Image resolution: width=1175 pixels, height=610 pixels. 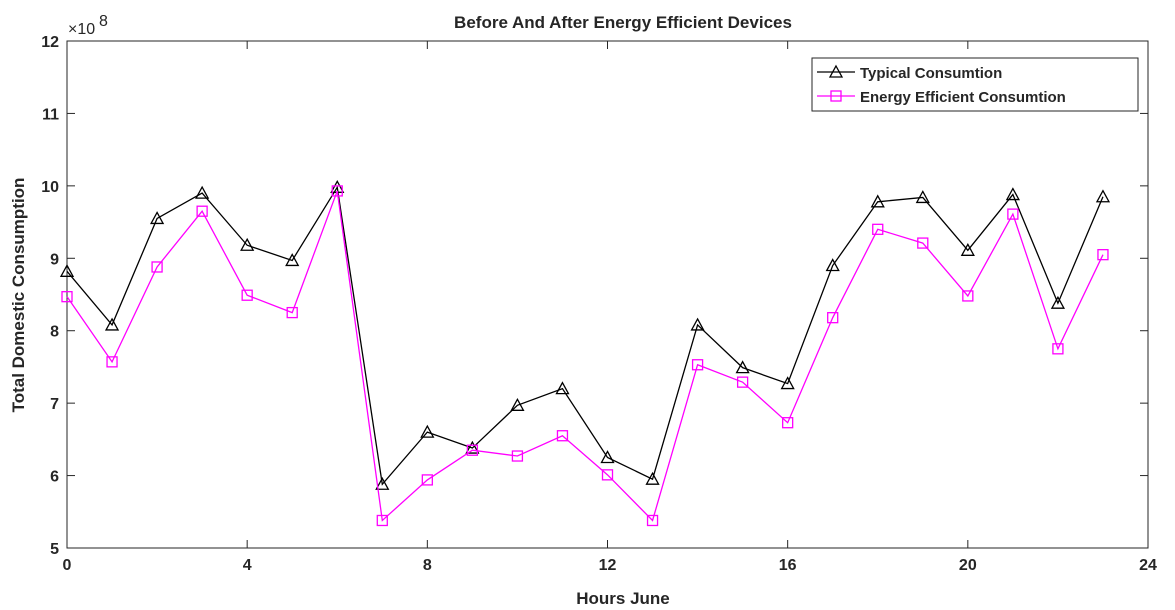 I want to click on x-axis-label: Hours June, so click(x=623, y=598).